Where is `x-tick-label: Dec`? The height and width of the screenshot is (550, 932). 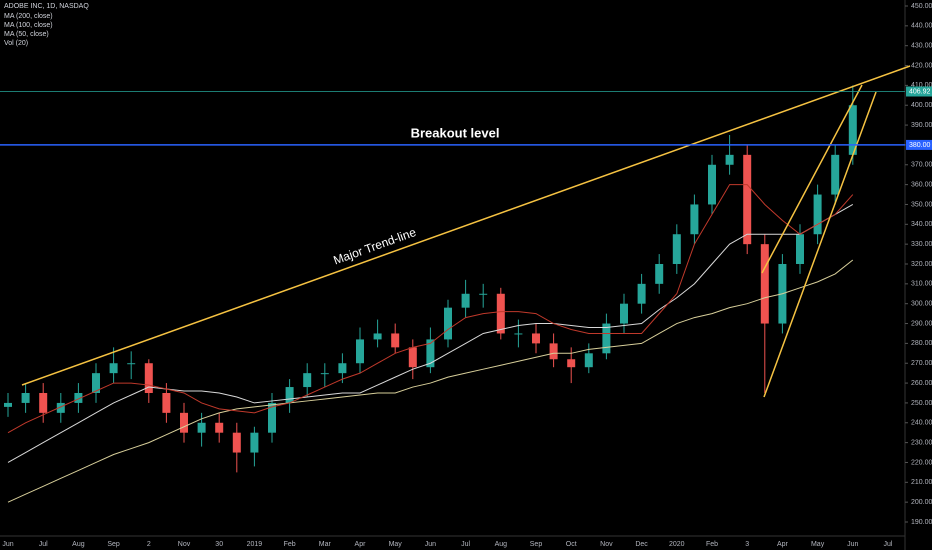 x-tick-label: Dec is located at coordinates (641, 544).